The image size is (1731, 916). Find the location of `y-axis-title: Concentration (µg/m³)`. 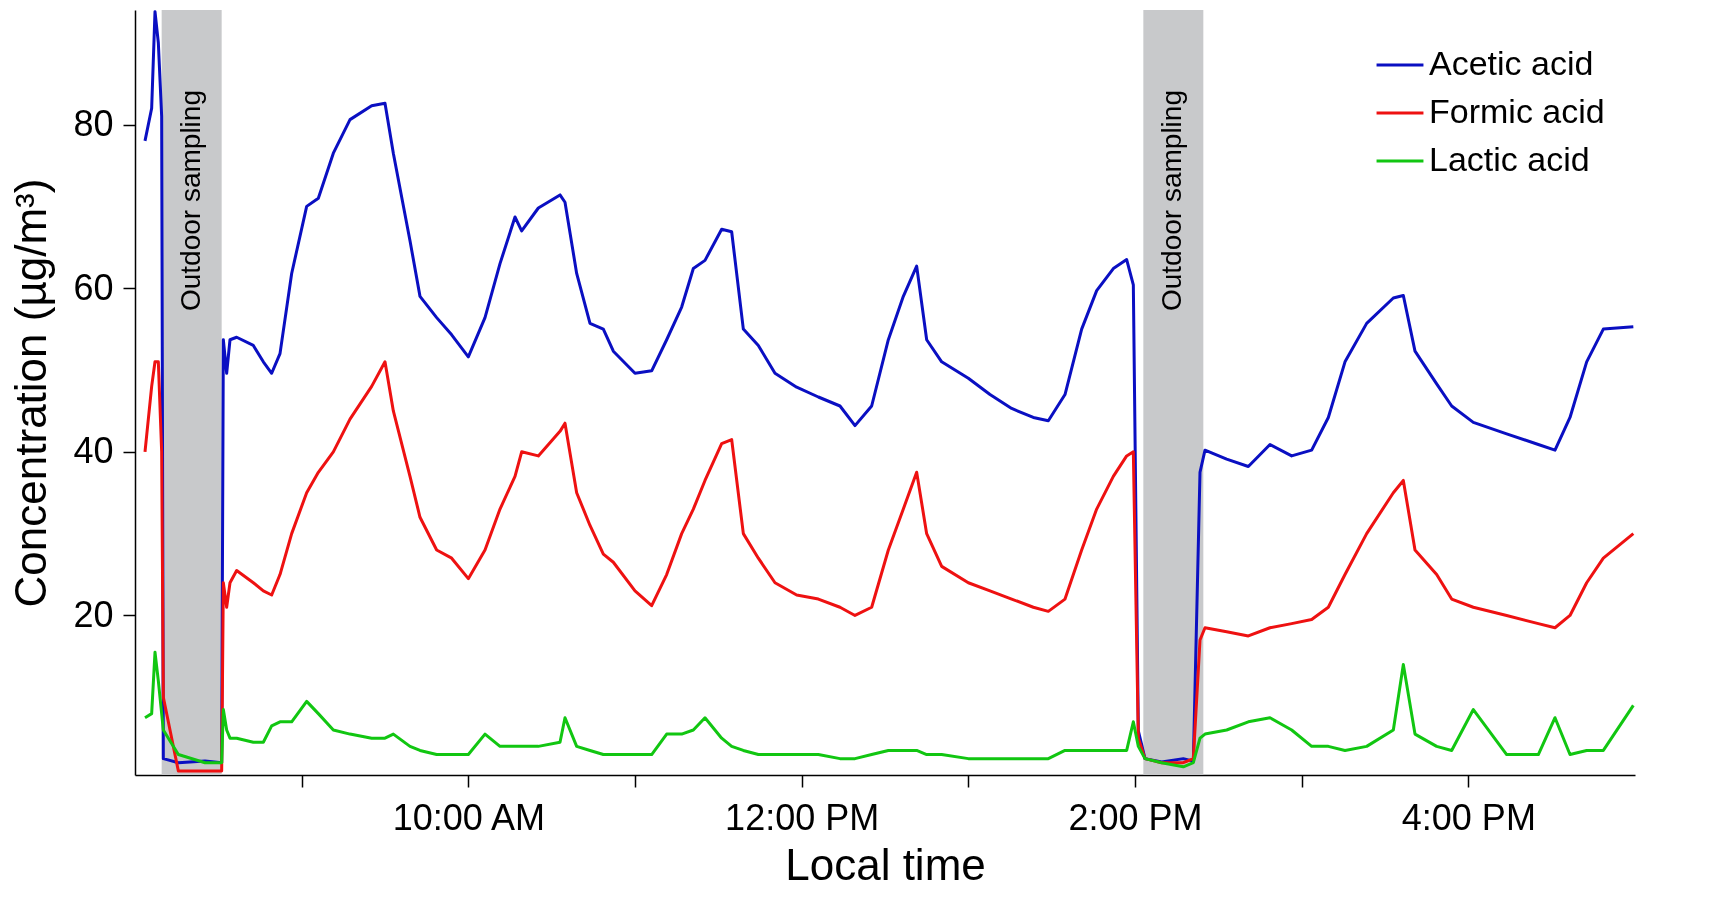

y-axis-title: Concentration (µg/m³) is located at coordinates (31, 393).